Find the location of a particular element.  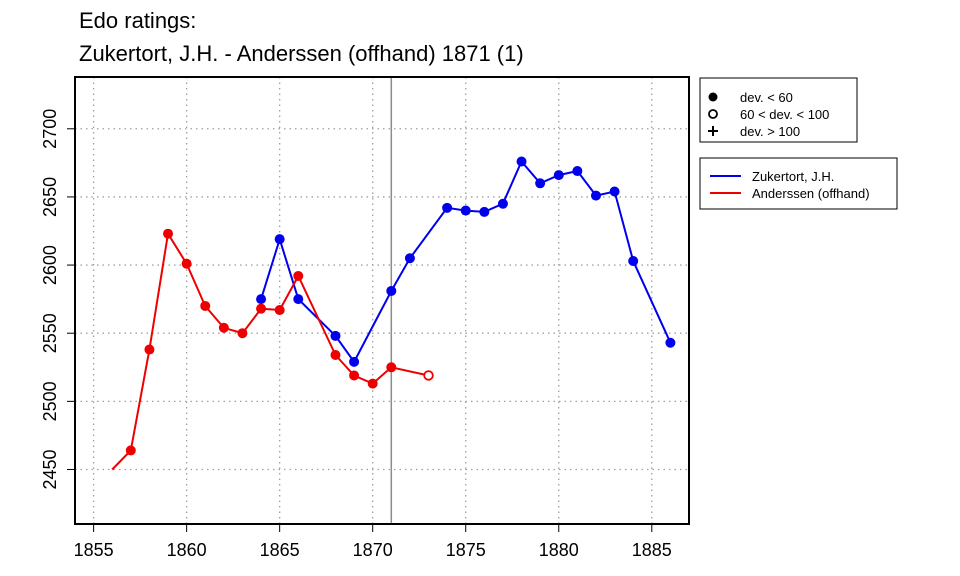

y-tick-label: 2500 is located at coordinates (50, 401).